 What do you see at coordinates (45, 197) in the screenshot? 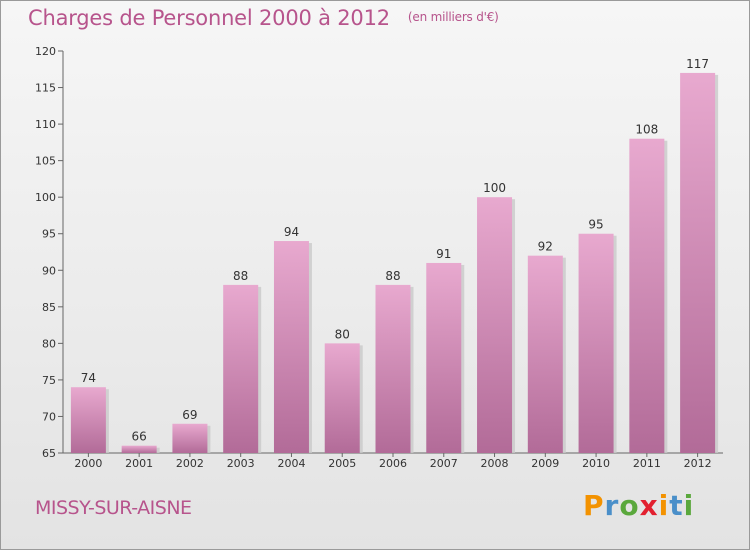
I see `y-tick-label: 100` at bounding box center [45, 197].